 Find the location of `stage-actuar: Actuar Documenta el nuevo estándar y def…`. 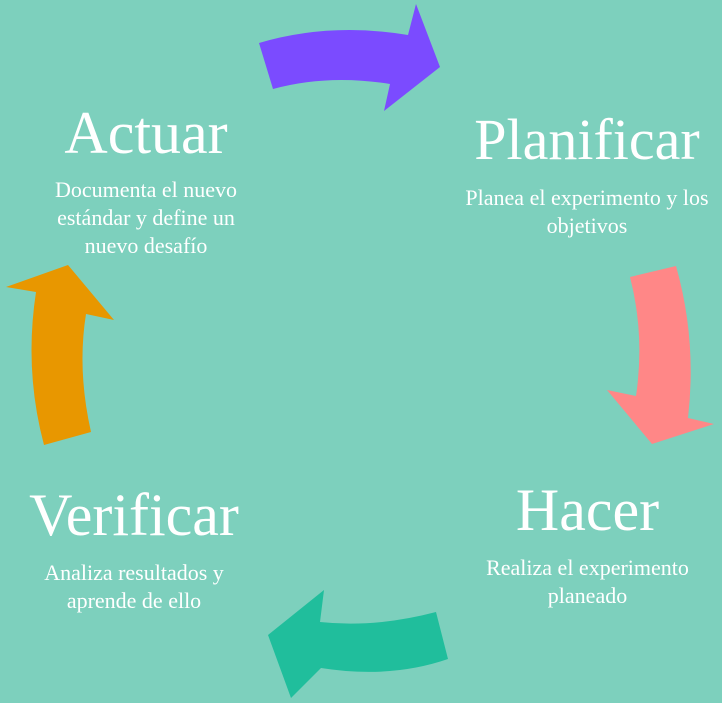

stage-actuar: Actuar Documenta el nuevo estándar y def… is located at coordinates (146, 182).